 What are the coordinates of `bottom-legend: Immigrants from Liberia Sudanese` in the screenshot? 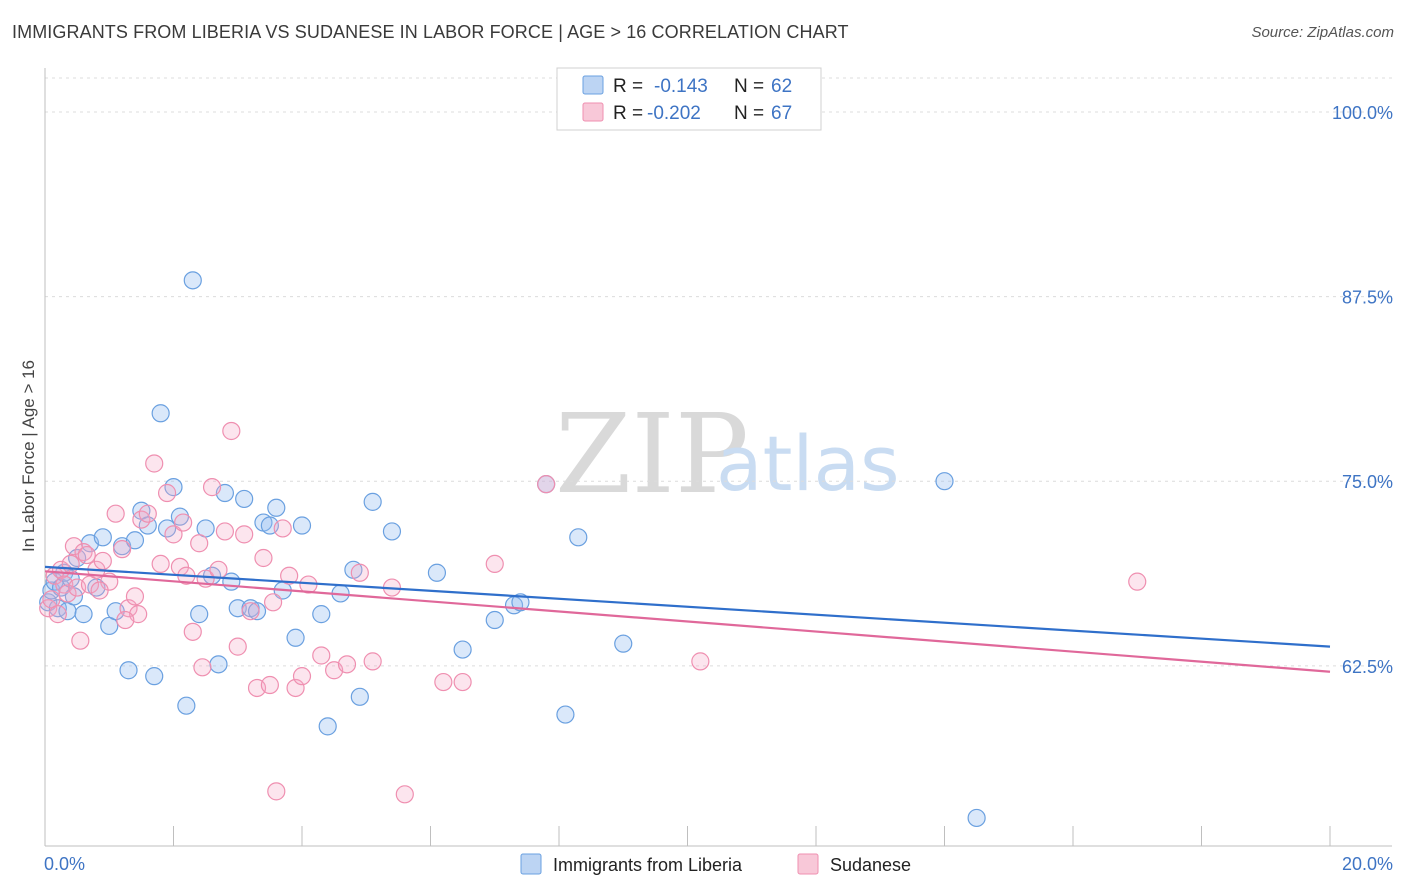 It's located at (715, 864).